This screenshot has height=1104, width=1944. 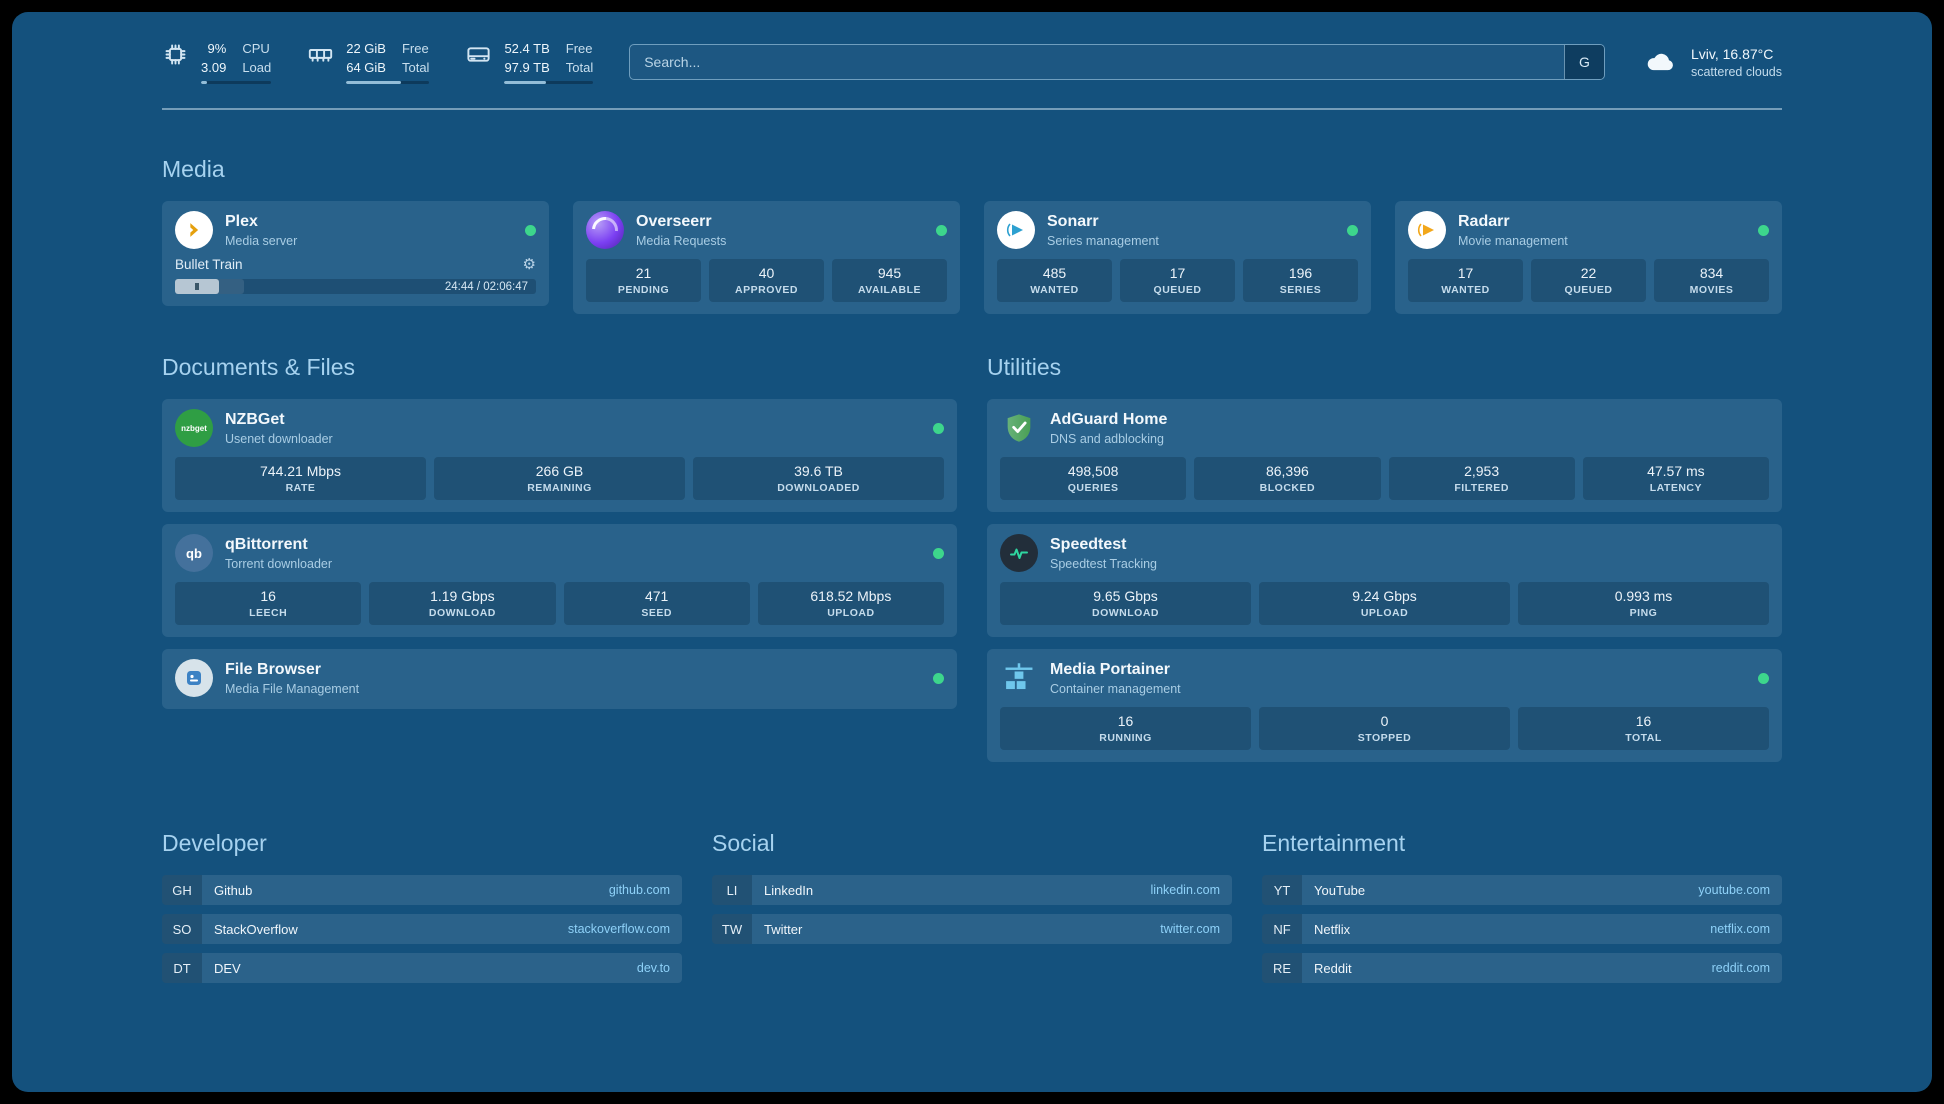 What do you see at coordinates (462, 604) in the screenshot?
I see `stat-tile: 1.19 Gbps DOWNLOAD` at bounding box center [462, 604].